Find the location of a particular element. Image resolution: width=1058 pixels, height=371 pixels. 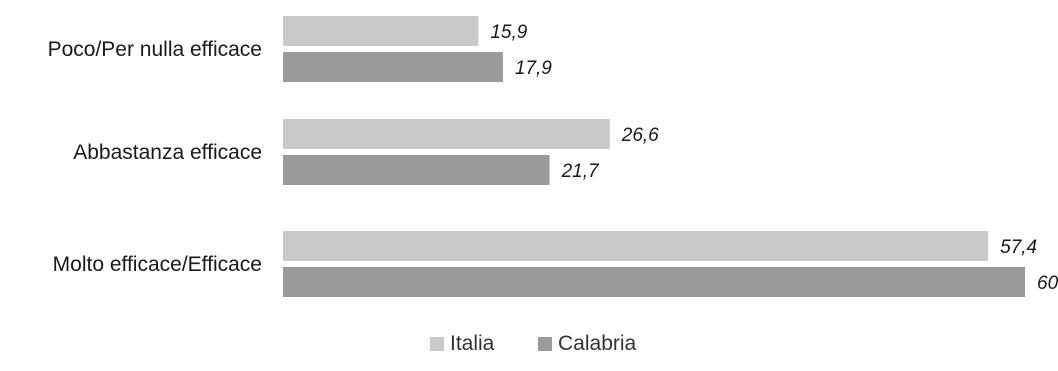

legend-label-calabria: Calabria is located at coordinates (597, 343).